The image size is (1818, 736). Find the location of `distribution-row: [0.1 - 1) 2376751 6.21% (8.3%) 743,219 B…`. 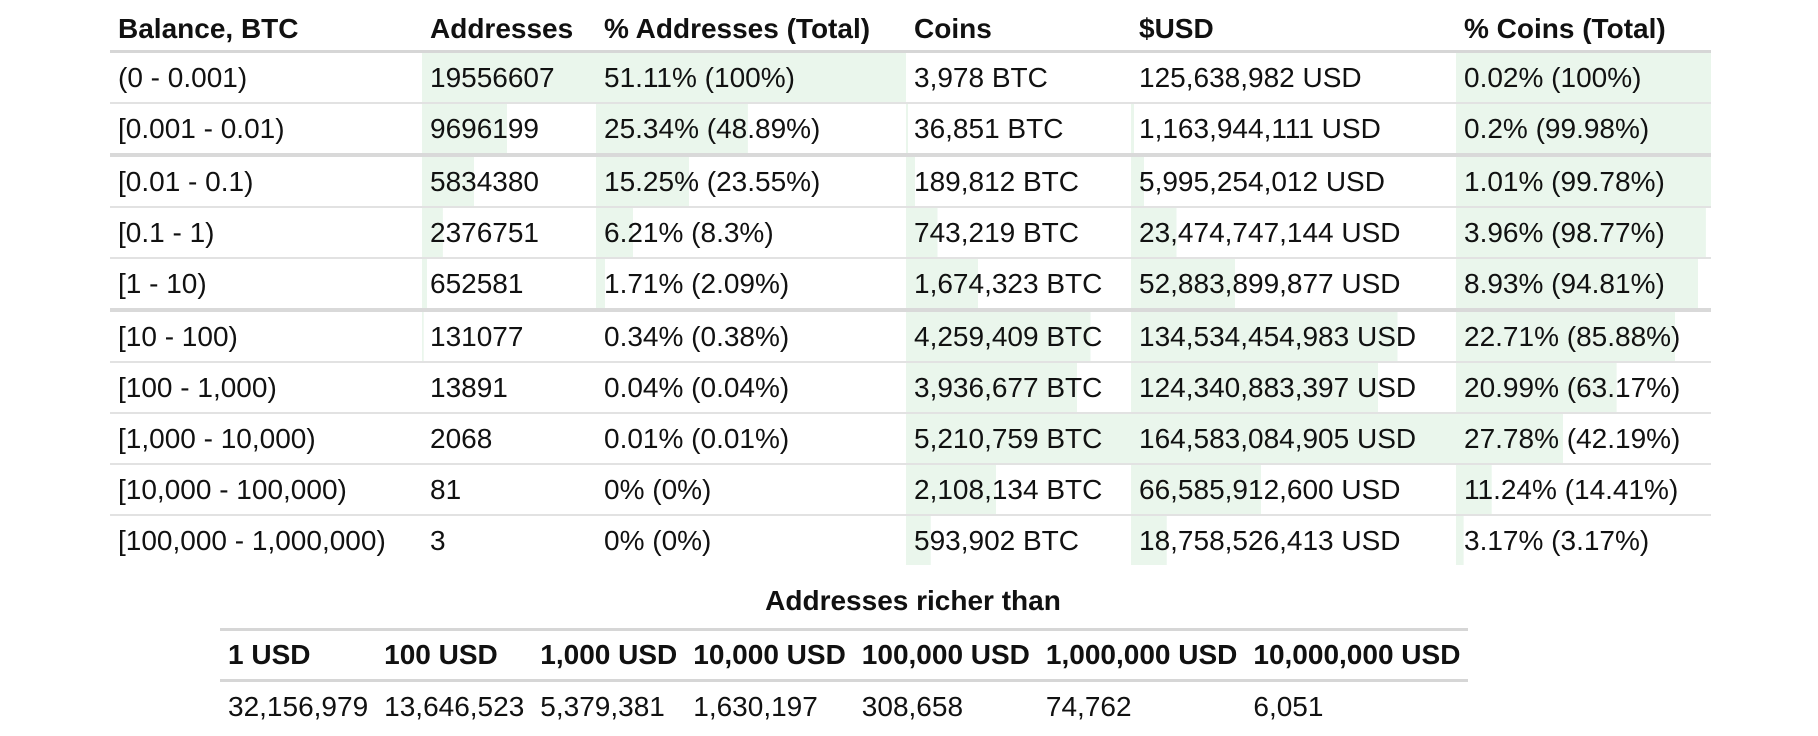

distribution-row: [0.1 - 1) 2376751 6.21% (8.3%) 743,219 B… is located at coordinates (910, 233).